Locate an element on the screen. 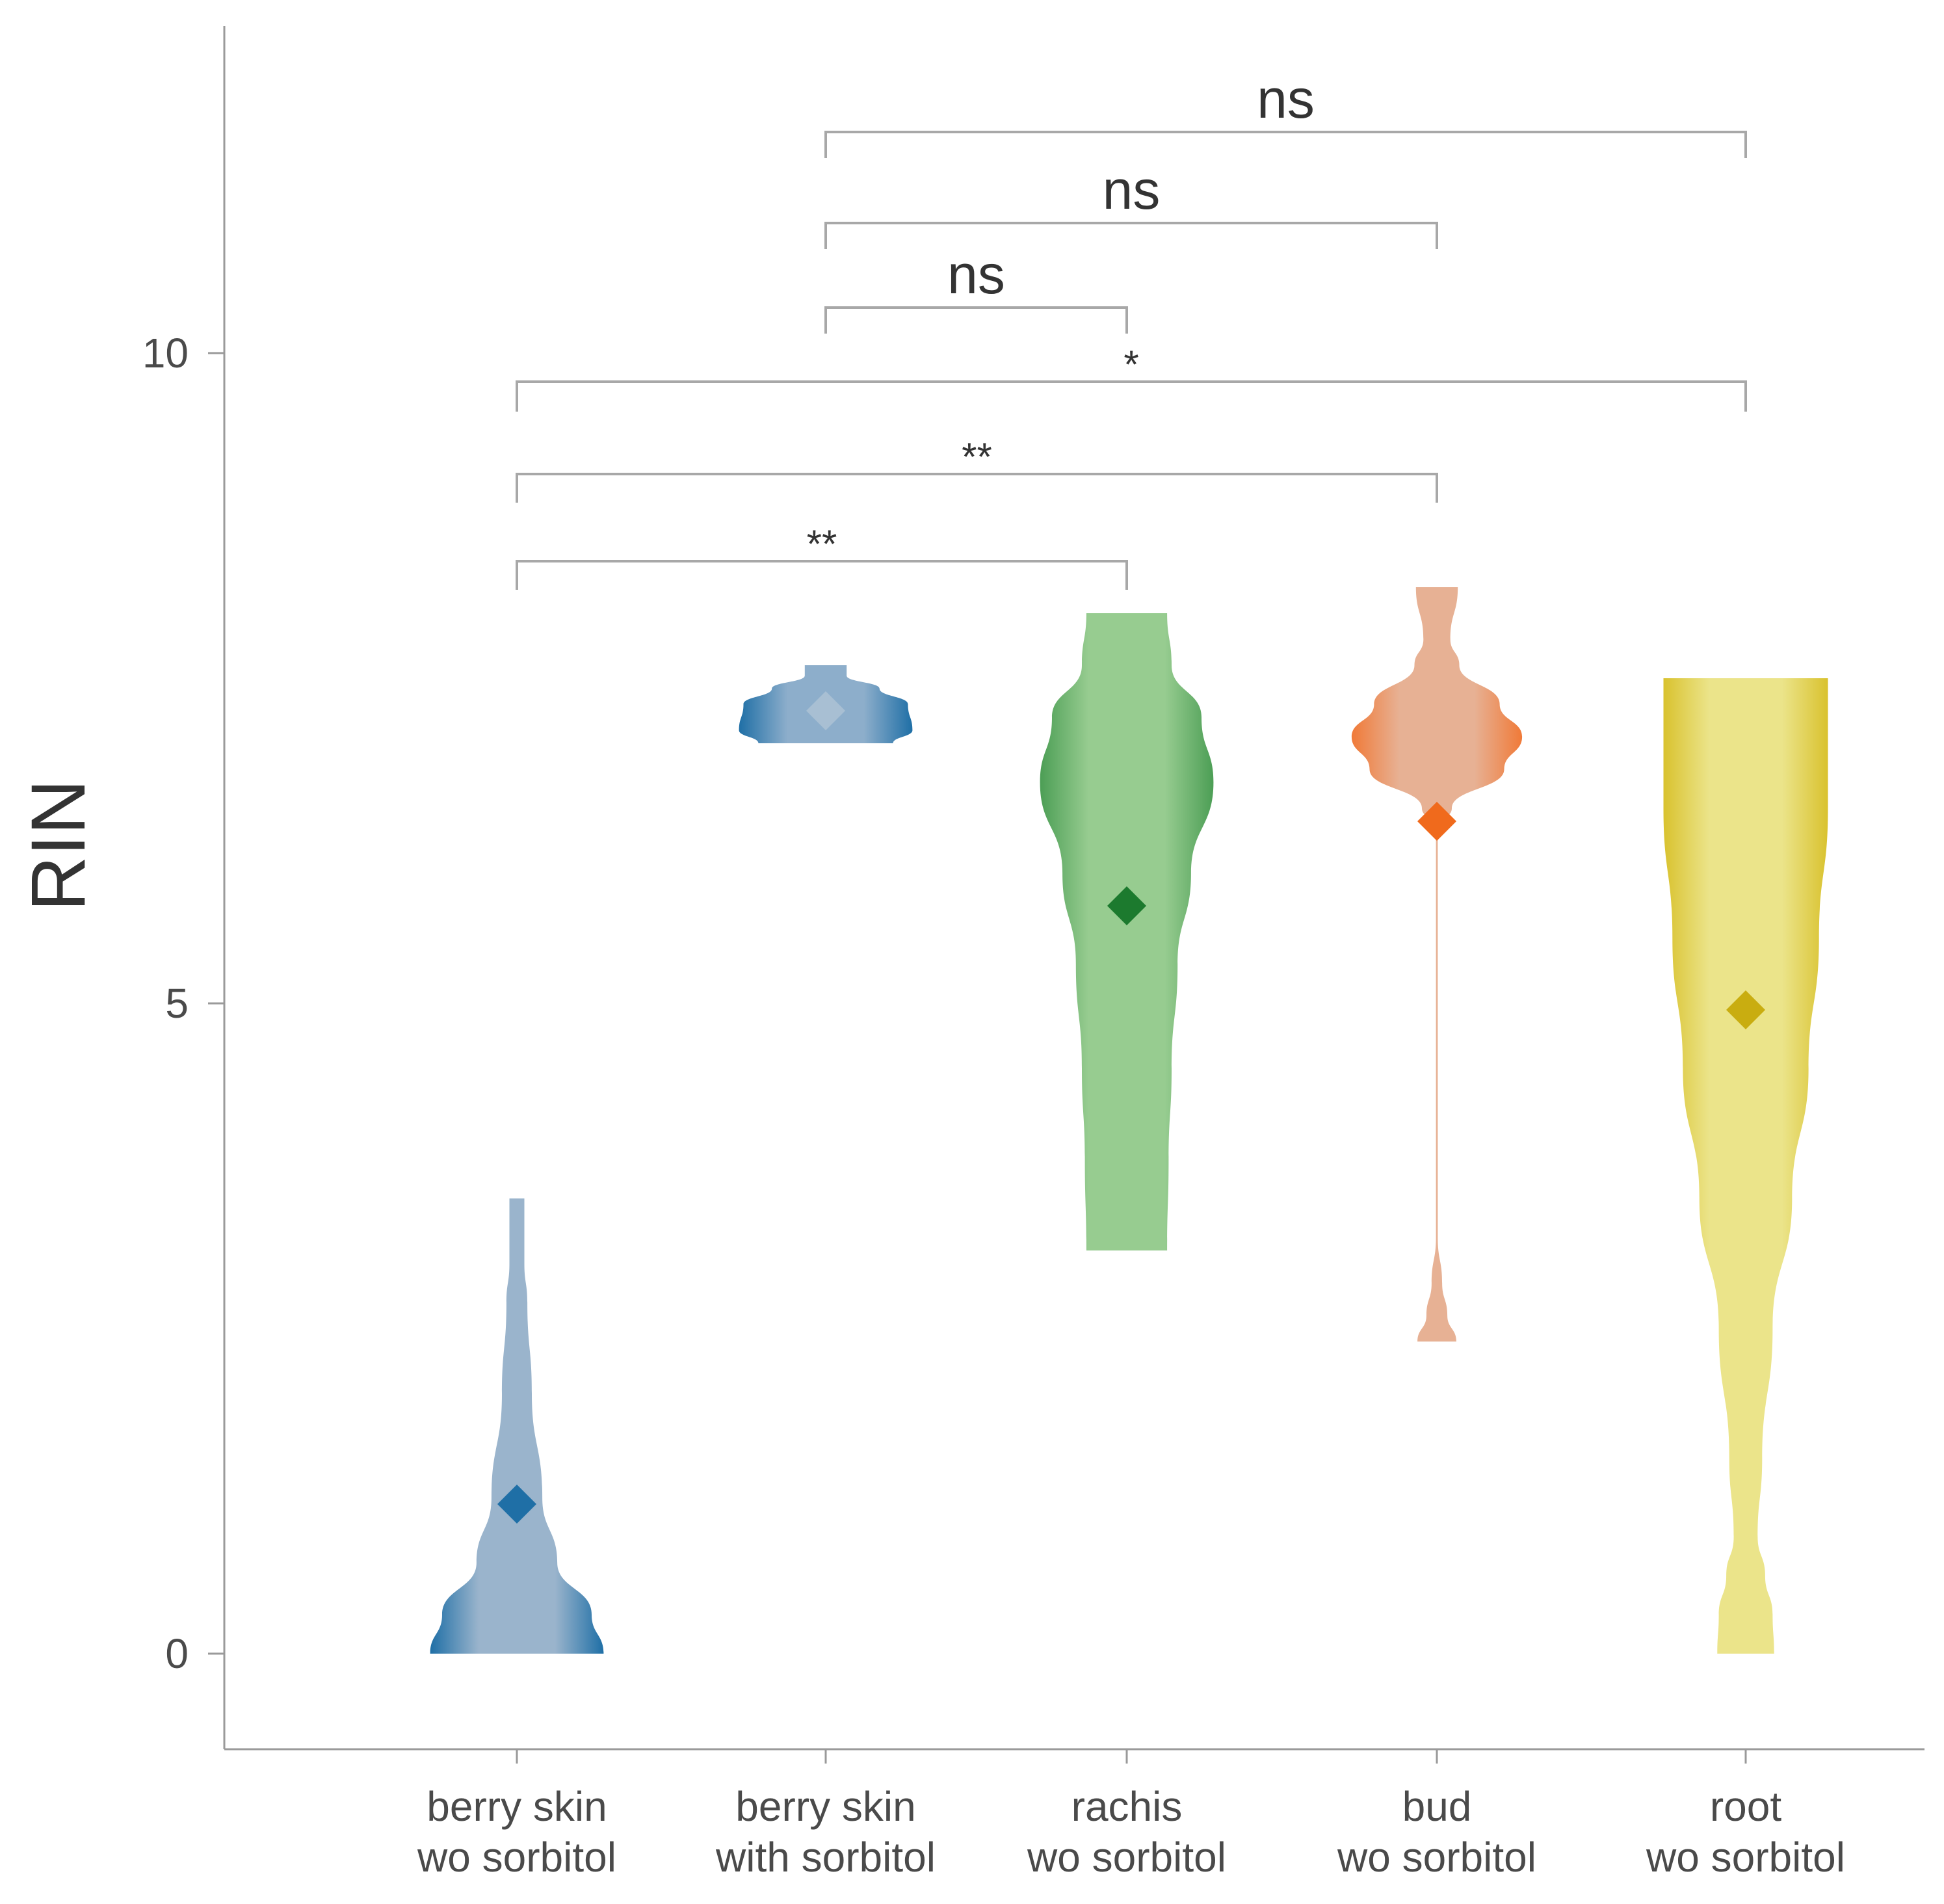 The height and width of the screenshot is (1904, 1944). significance-label: * is located at coordinates (1130, 364).